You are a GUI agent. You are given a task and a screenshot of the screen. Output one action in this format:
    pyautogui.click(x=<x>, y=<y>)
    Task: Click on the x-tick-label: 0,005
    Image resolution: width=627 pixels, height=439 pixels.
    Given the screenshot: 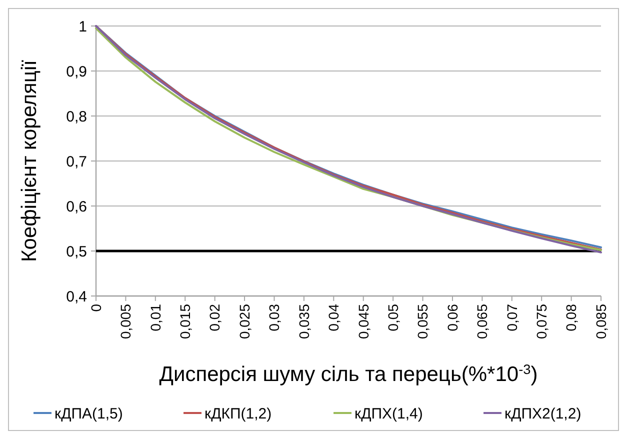 What is the action you would take?
    pyautogui.click(x=126, y=322)
    